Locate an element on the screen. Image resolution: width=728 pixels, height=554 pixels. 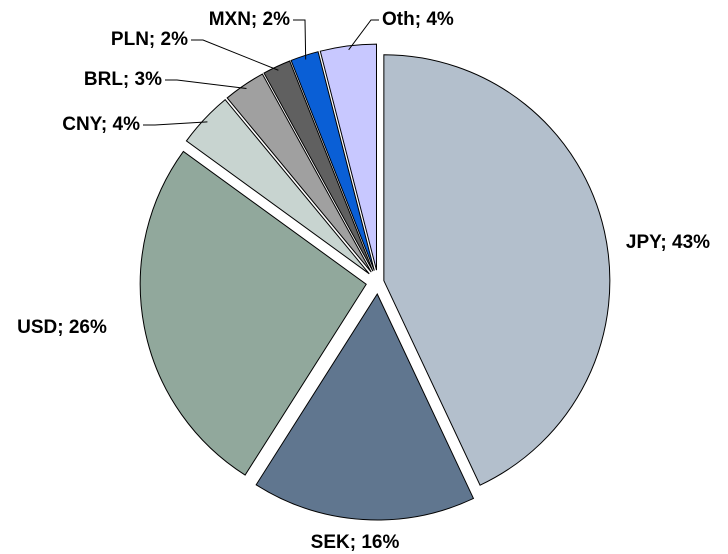
data-label: JPY; 43% is located at coordinates (668, 242).